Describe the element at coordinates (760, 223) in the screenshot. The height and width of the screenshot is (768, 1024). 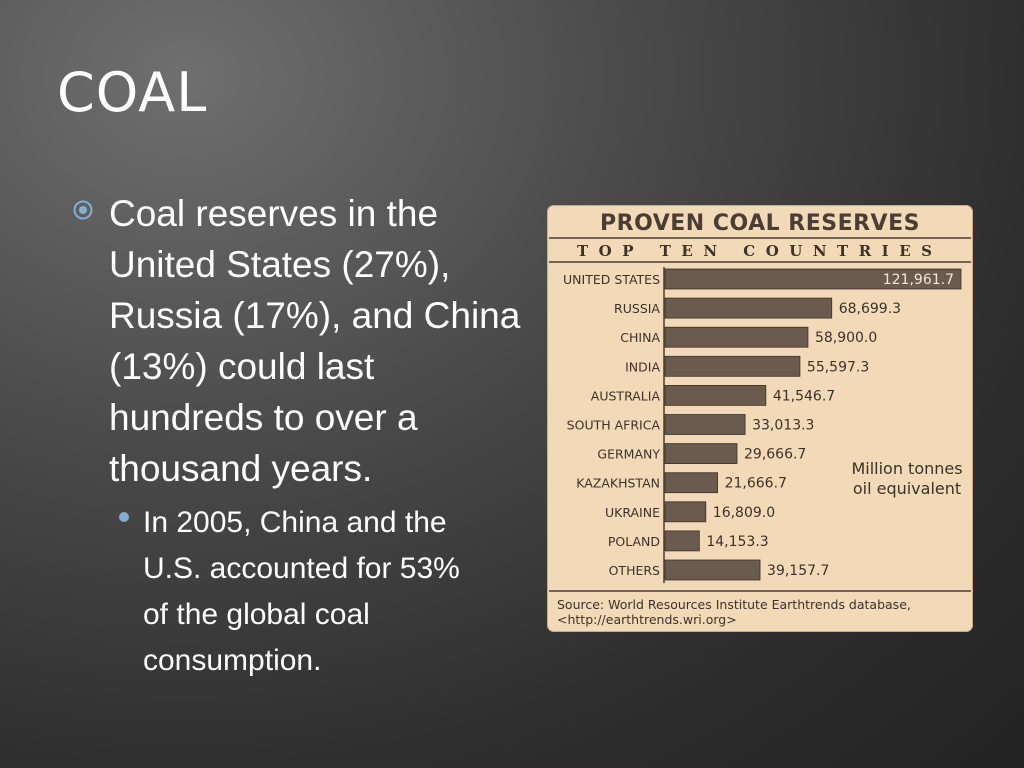
I see `chart-title: PROVEN COAL RESERVES` at that location.